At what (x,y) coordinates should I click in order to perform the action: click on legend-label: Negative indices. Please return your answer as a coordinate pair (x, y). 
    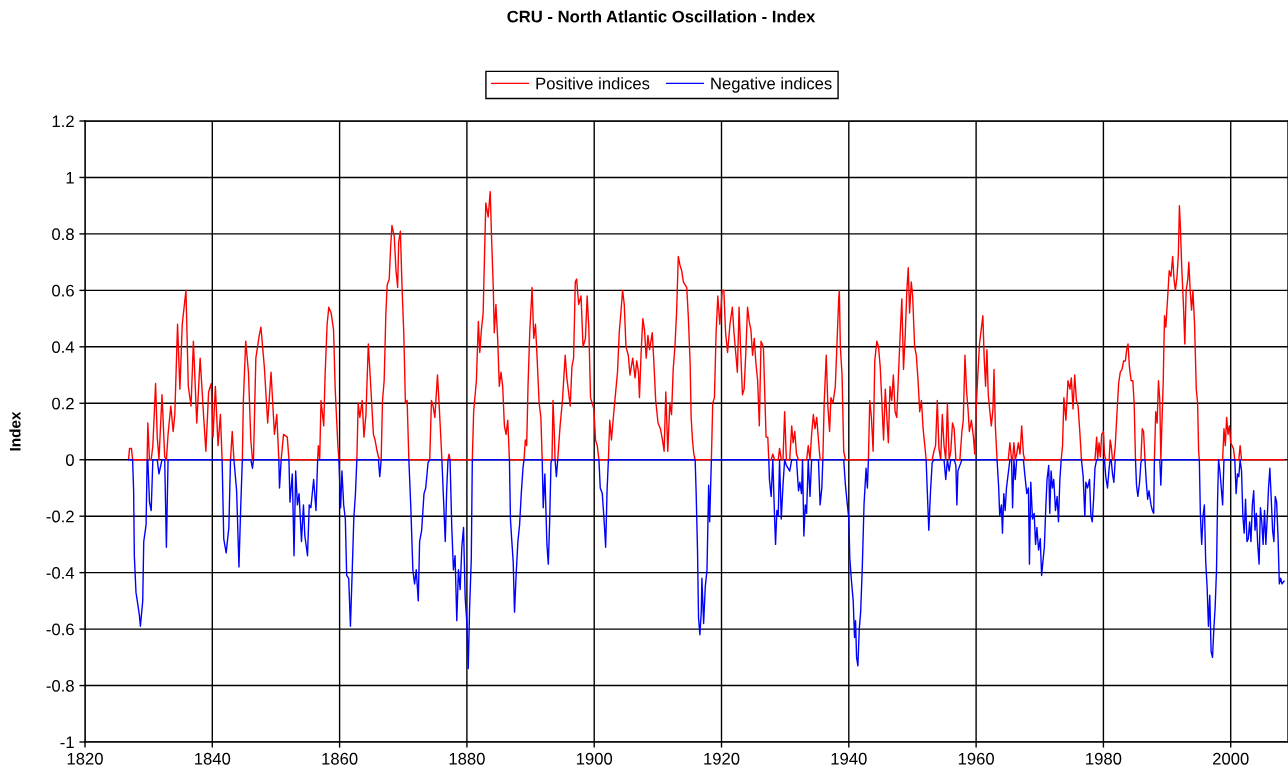
    Looking at the image, I should click on (771, 85).